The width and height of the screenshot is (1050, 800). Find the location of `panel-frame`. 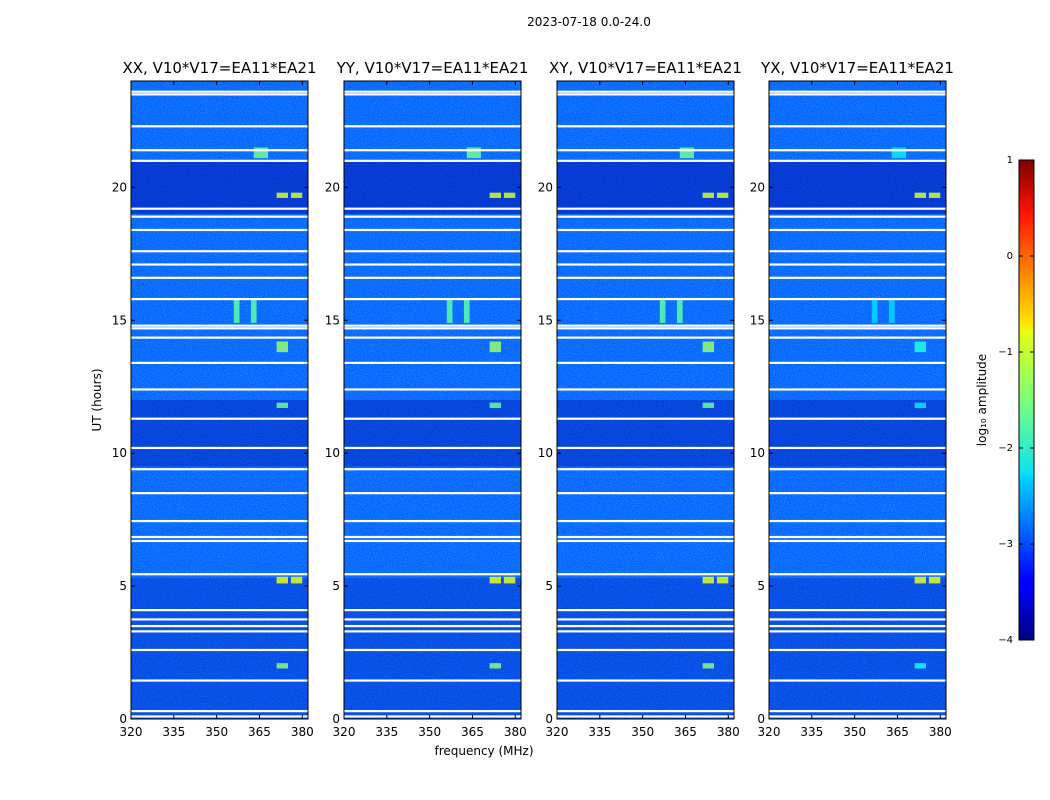

panel-frame is located at coordinates (645, 400).